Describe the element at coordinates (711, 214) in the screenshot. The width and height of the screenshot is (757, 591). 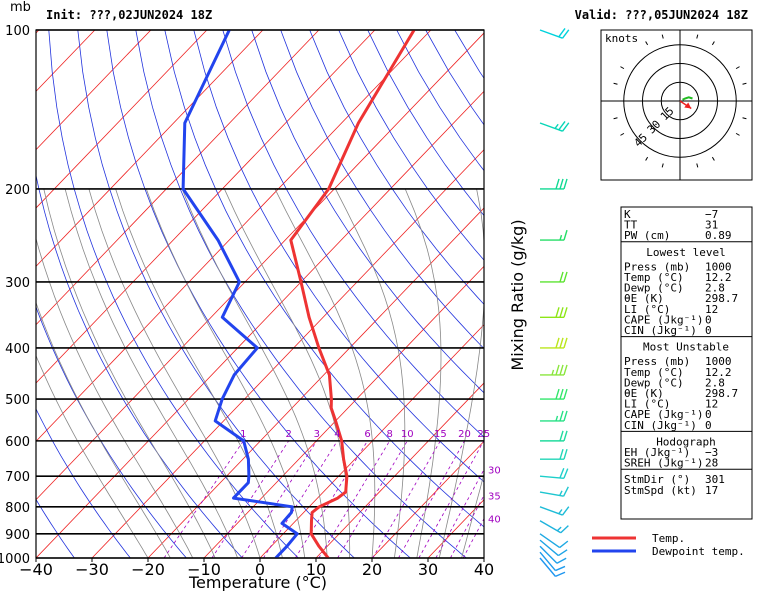
I see `index-value: −7` at that location.